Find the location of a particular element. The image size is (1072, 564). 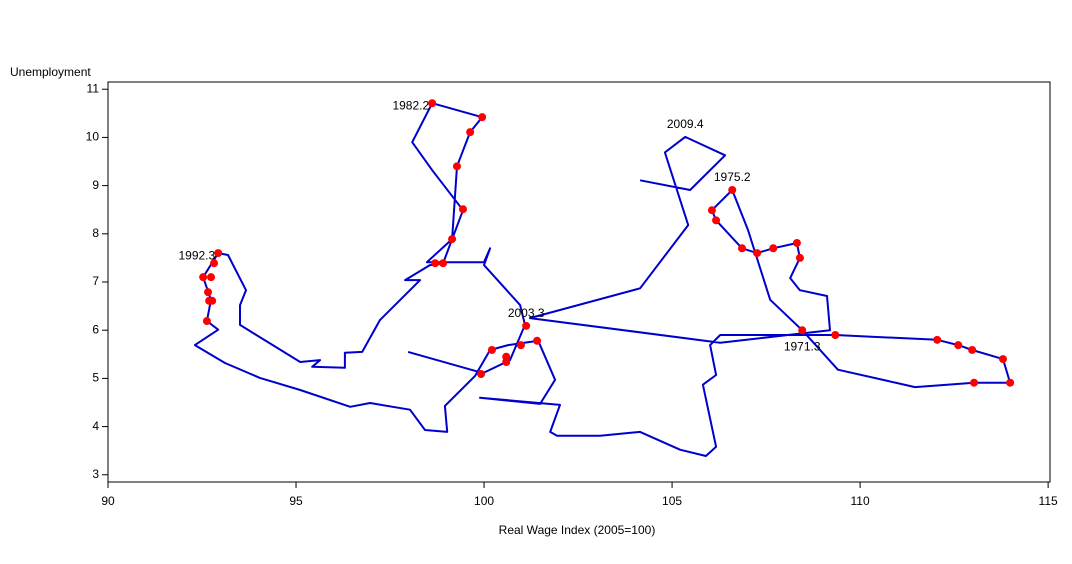

x-tick-label: 110 is located at coordinates (860, 501).